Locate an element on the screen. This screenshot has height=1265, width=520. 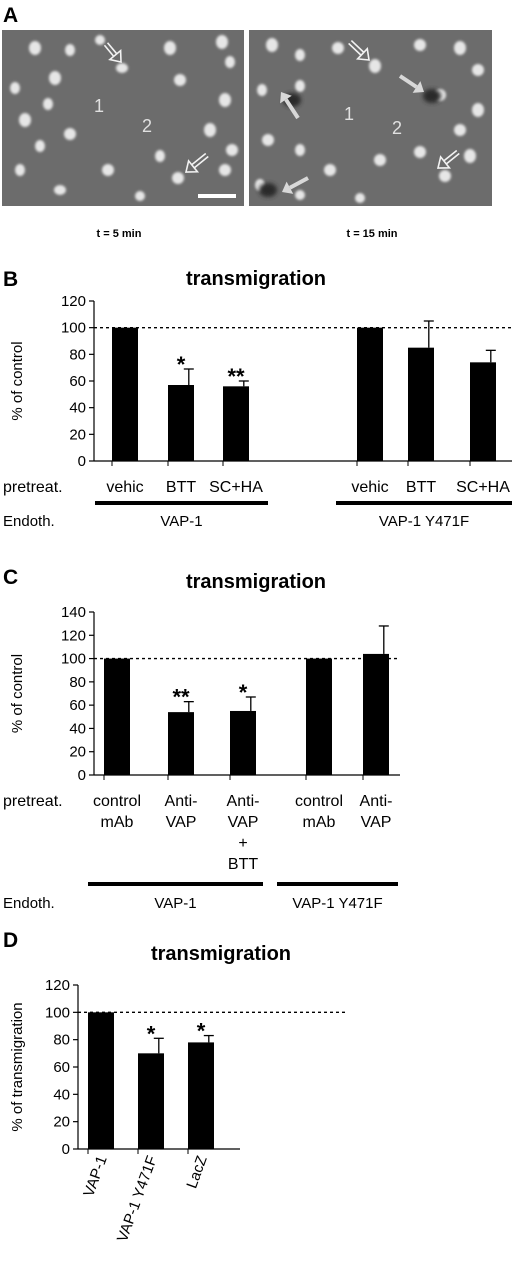
x-category-label: + is located at coordinates (242, 843).